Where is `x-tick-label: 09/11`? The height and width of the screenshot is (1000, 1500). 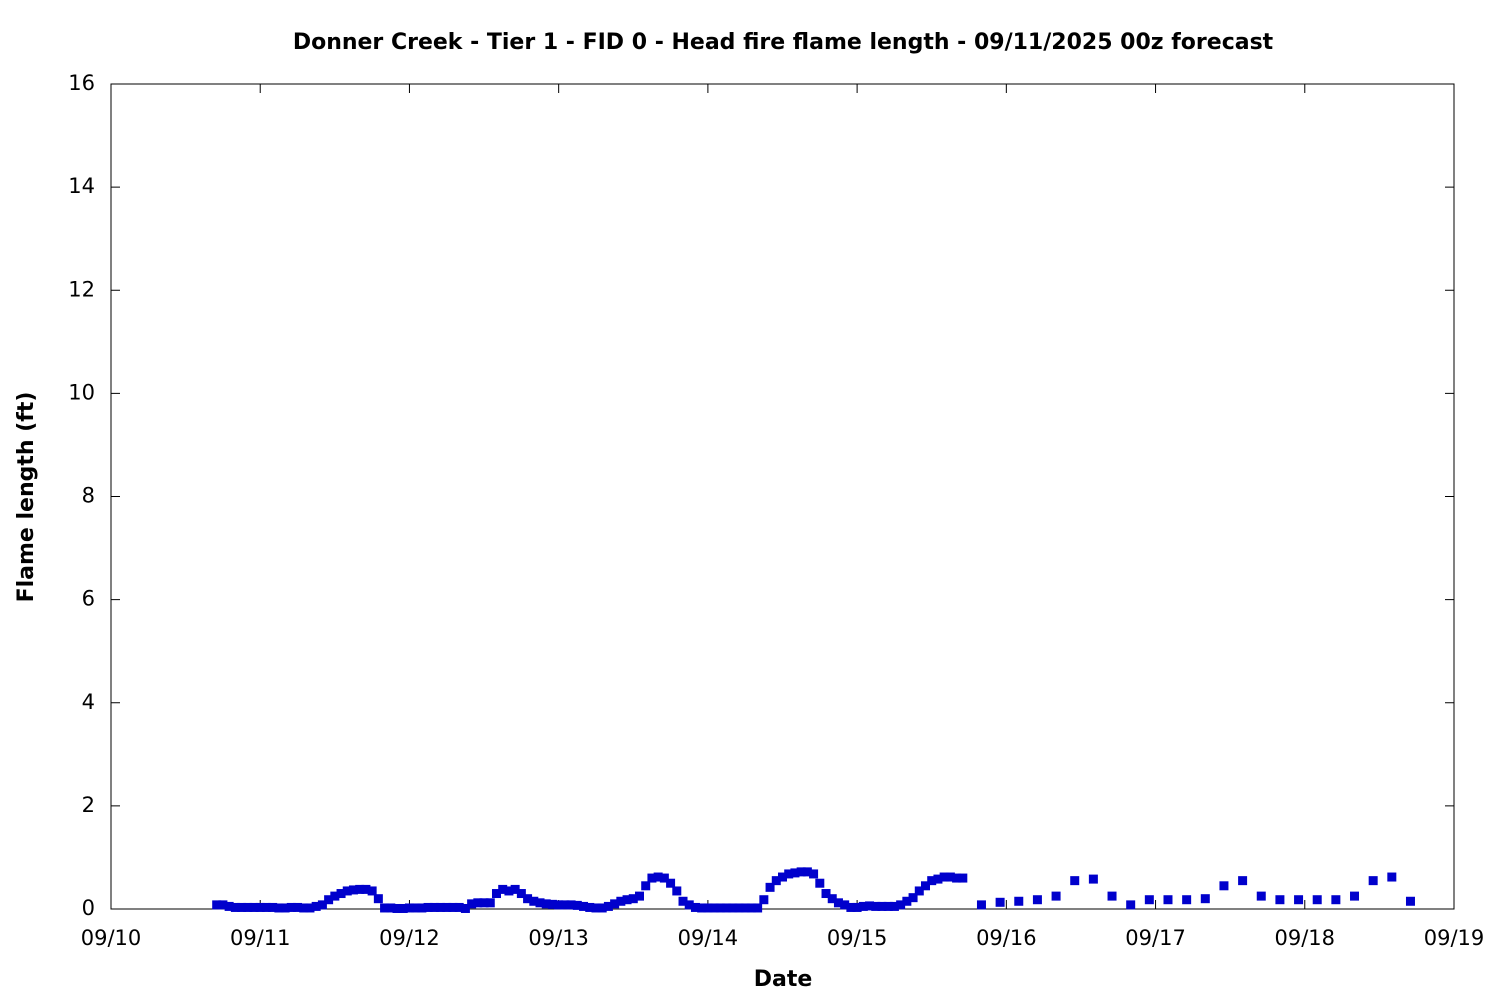
x-tick-label: 09/11 is located at coordinates (260, 938).